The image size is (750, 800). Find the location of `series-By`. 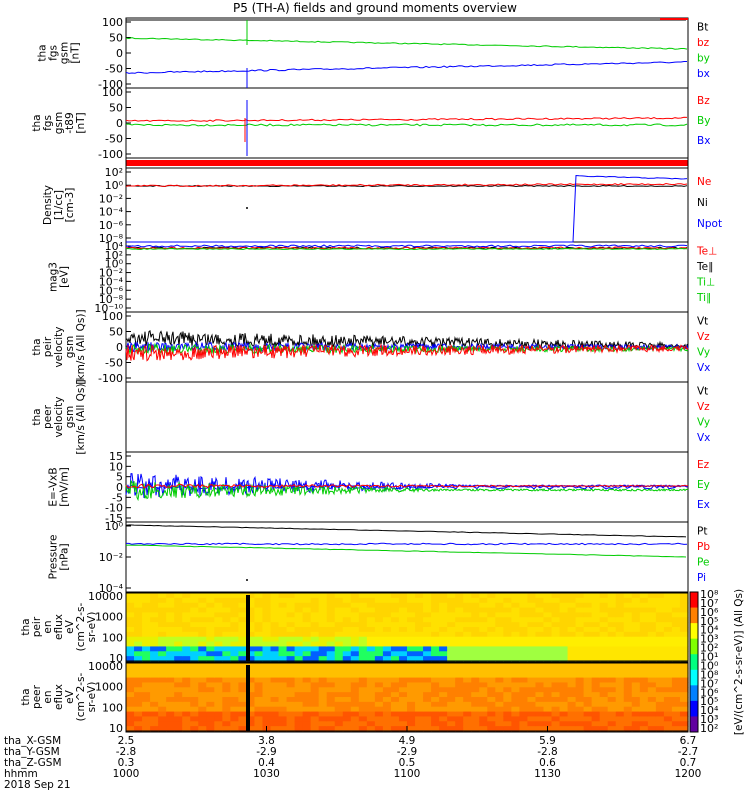

series-By is located at coordinates (406, 125).